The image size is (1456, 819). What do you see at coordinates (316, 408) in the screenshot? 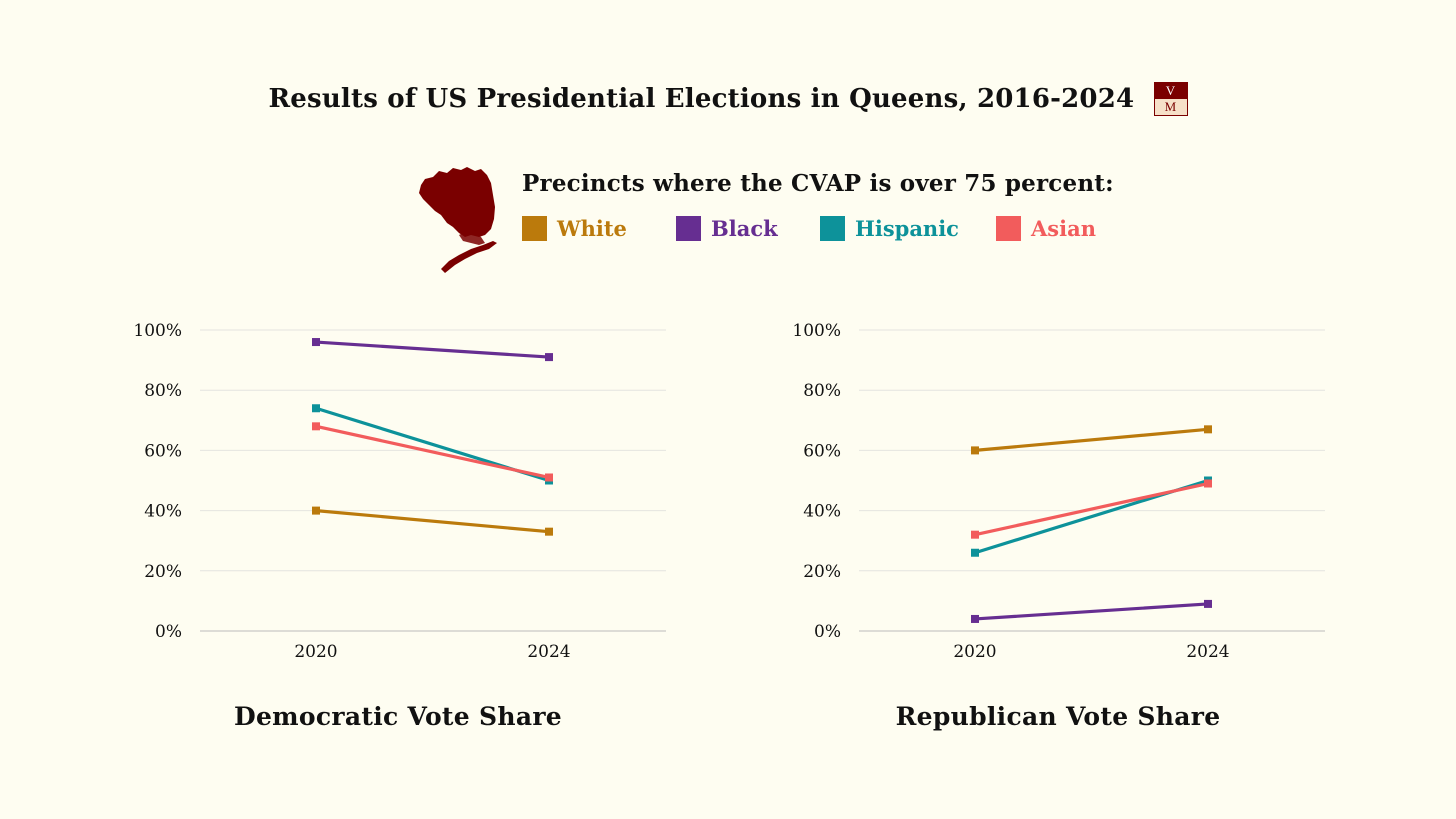
I see `democratic-point-hispanic-2020` at bounding box center [316, 408].